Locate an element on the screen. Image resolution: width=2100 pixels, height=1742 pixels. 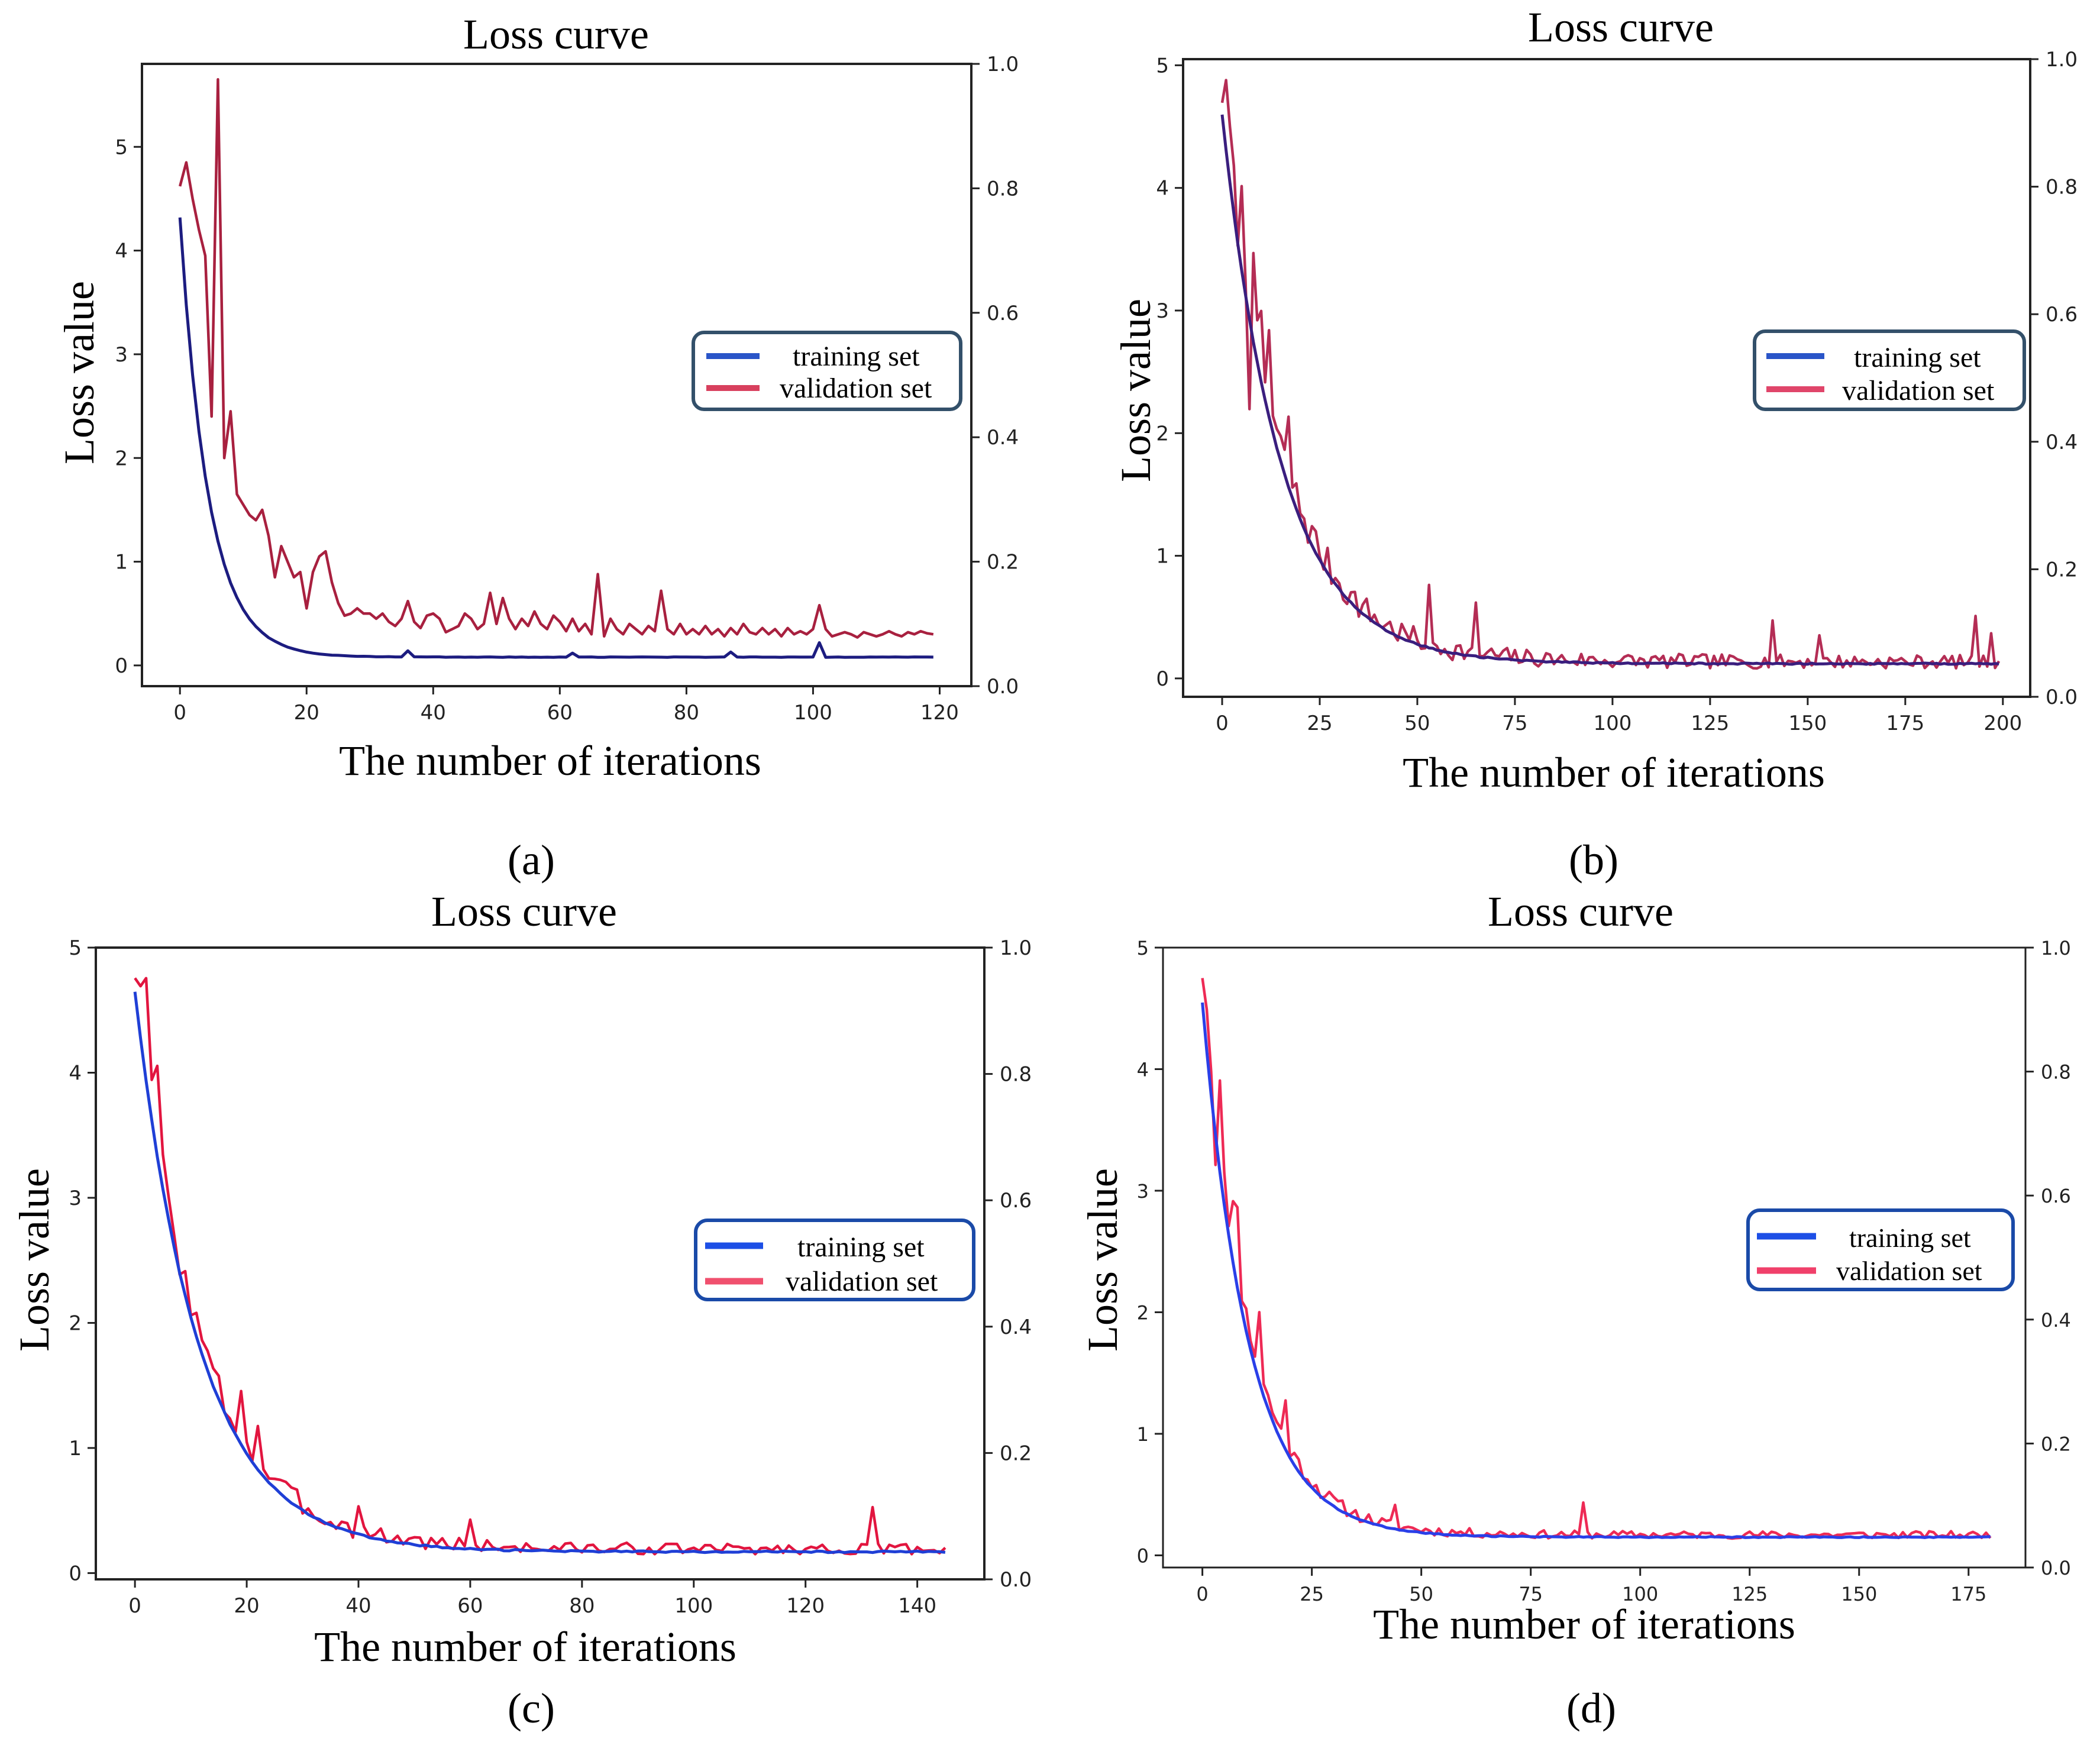
x-tick-label: 140 is located at coordinates (917, 1606).